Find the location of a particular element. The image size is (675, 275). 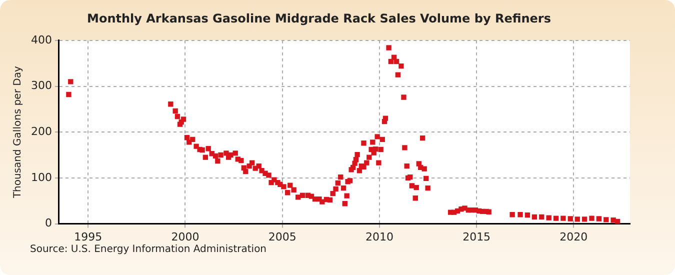

y-tick-label: 400 is located at coordinates (41, 39).